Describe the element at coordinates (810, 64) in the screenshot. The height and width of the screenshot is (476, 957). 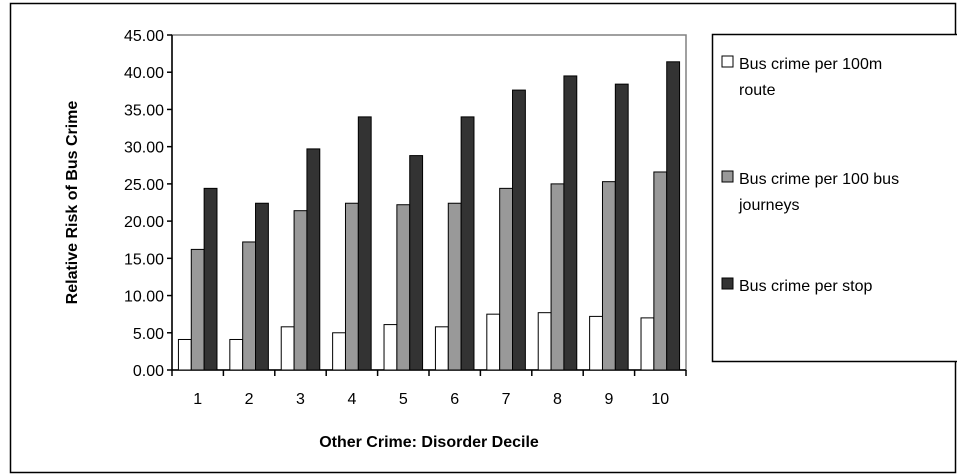
I see `legend-label: Bus crime per 100m` at that location.